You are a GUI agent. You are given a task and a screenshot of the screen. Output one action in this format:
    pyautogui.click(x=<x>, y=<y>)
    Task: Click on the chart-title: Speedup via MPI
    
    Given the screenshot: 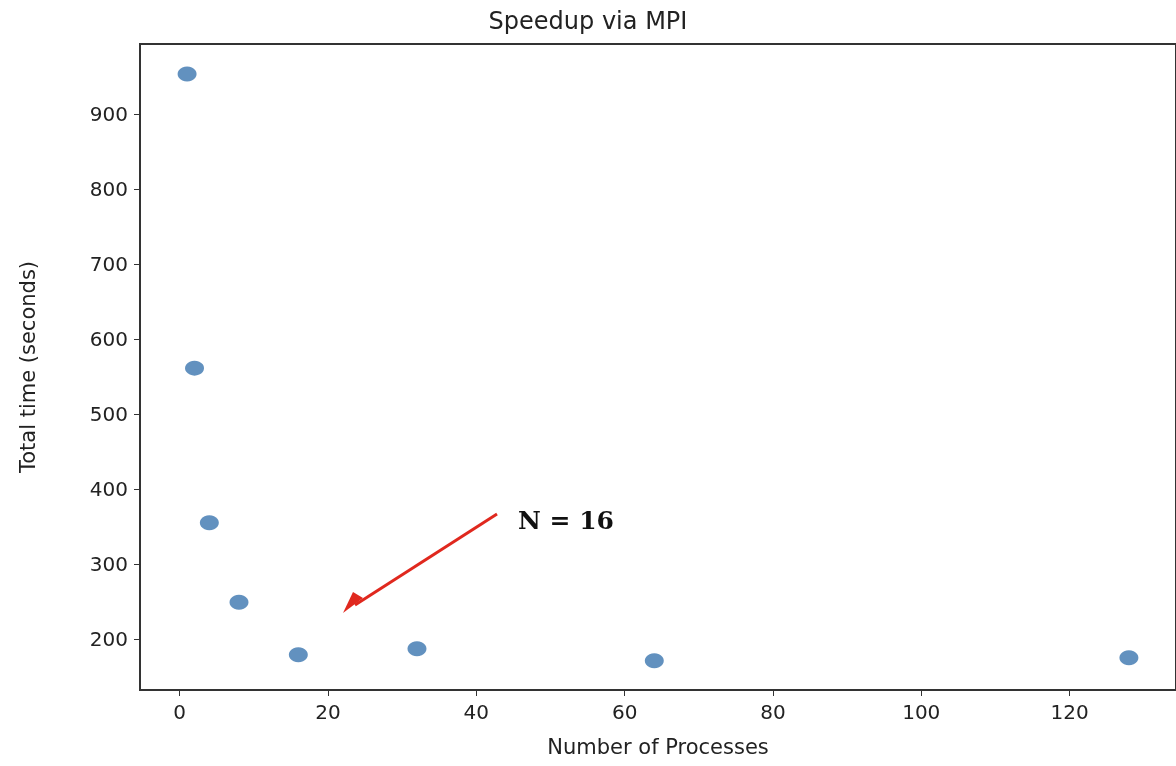 What is the action you would take?
    pyautogui.click(x=588, y=21)
    